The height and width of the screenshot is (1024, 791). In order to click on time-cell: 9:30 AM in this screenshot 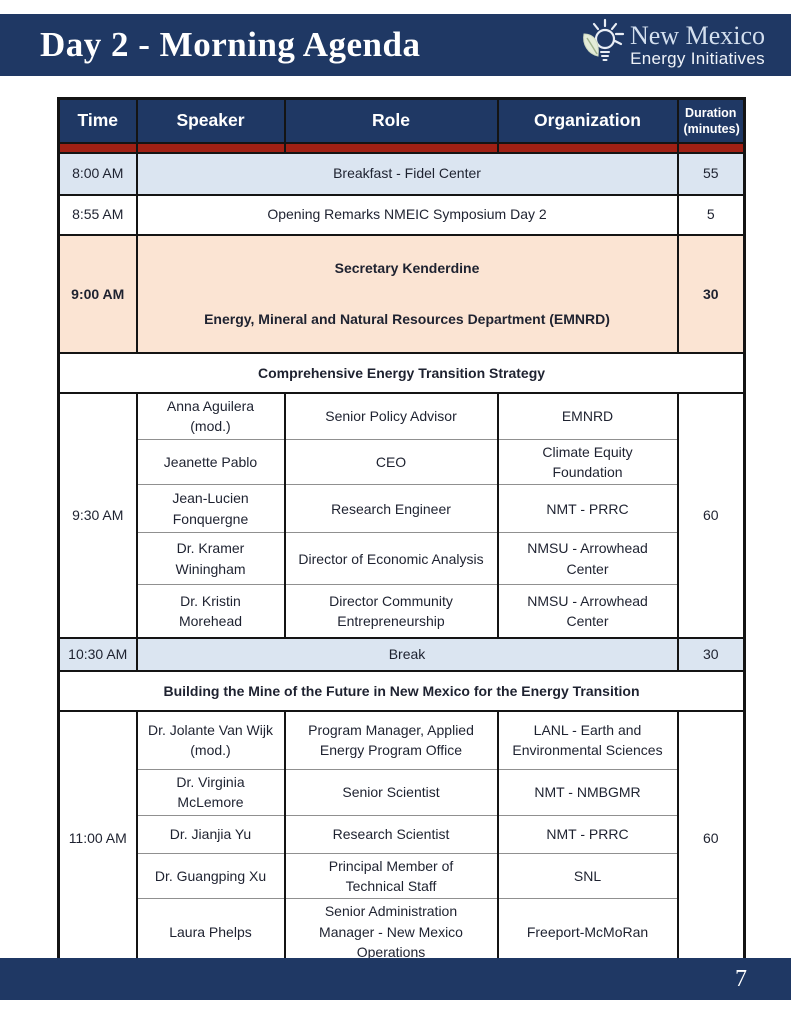, I will do `click(97, 514)`.